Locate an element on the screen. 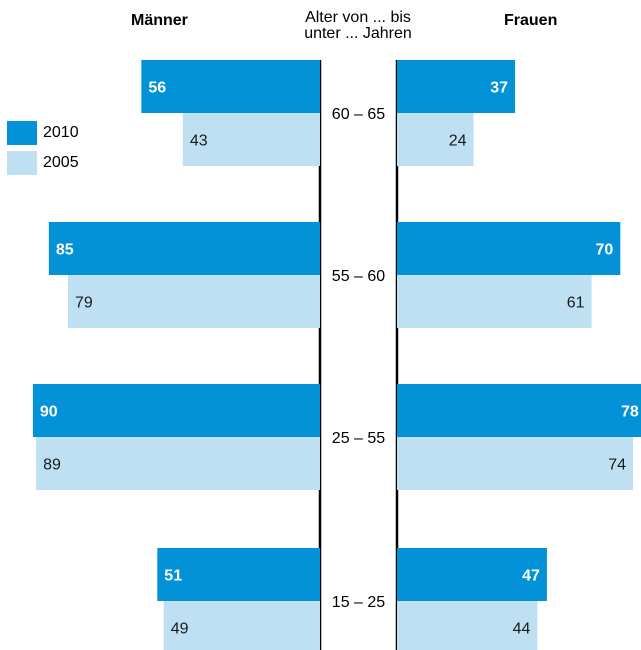  men-value-label-2005-3: 49 is located at coordinates (180, 629).